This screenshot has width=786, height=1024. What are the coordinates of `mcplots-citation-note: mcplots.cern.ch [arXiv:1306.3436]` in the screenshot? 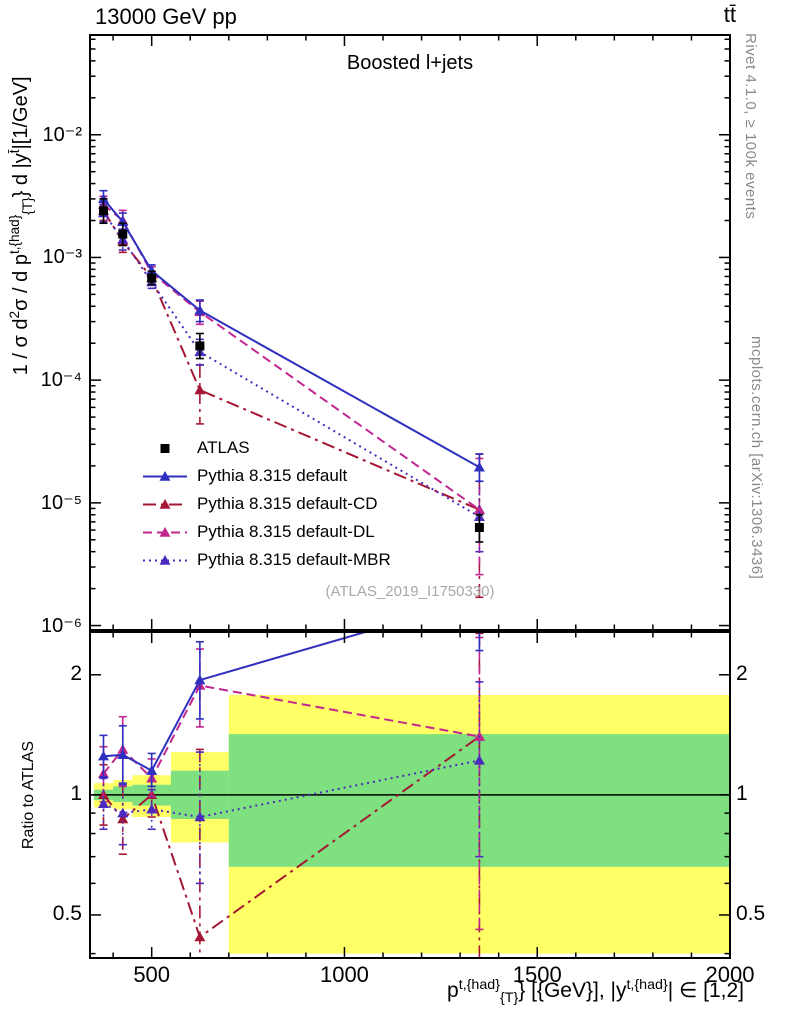 It's located at (756, 458).